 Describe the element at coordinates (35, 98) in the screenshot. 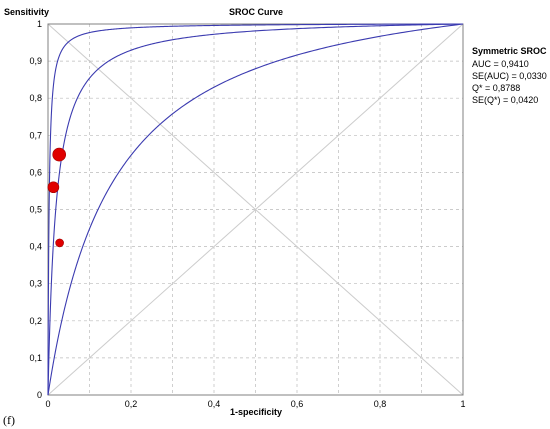

I see `y-tick-label: 0,8` at that location.